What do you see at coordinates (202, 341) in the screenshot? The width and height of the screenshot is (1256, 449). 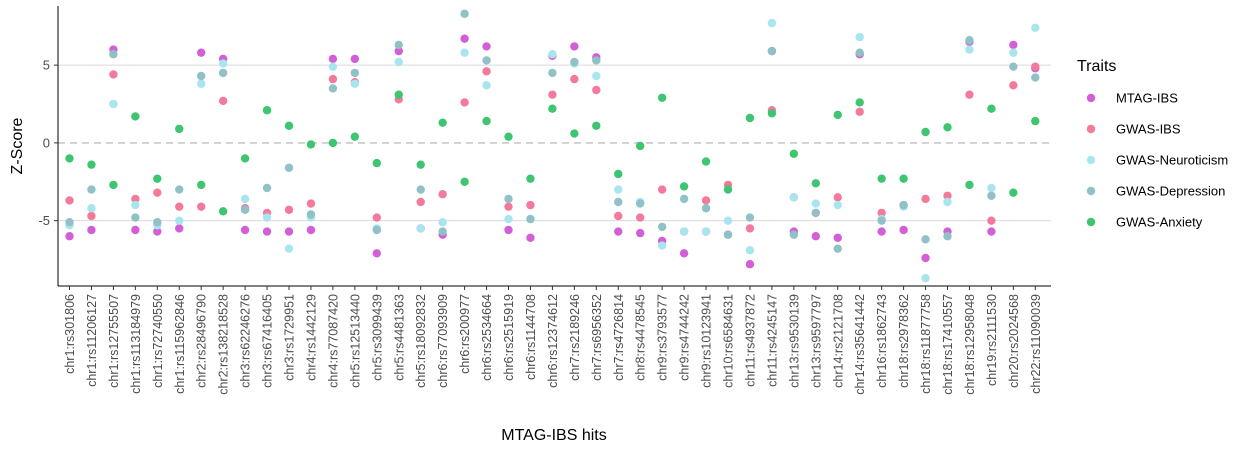 I see `x-tick-label: chr2:rs28496790` at bounding box center [202, 341].